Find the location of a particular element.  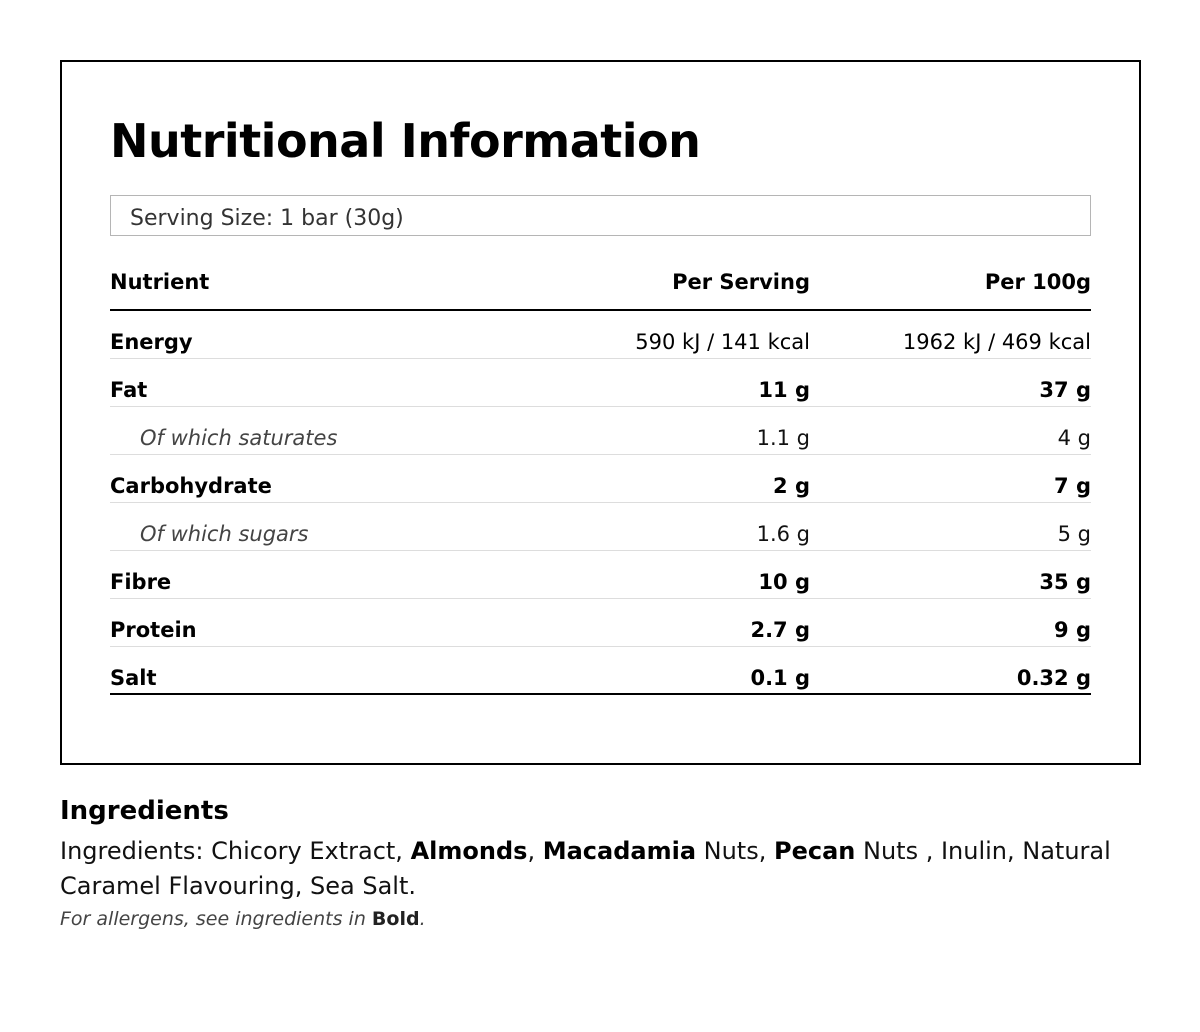

nutrient-name: Protein is located at coordinates (153, 630).